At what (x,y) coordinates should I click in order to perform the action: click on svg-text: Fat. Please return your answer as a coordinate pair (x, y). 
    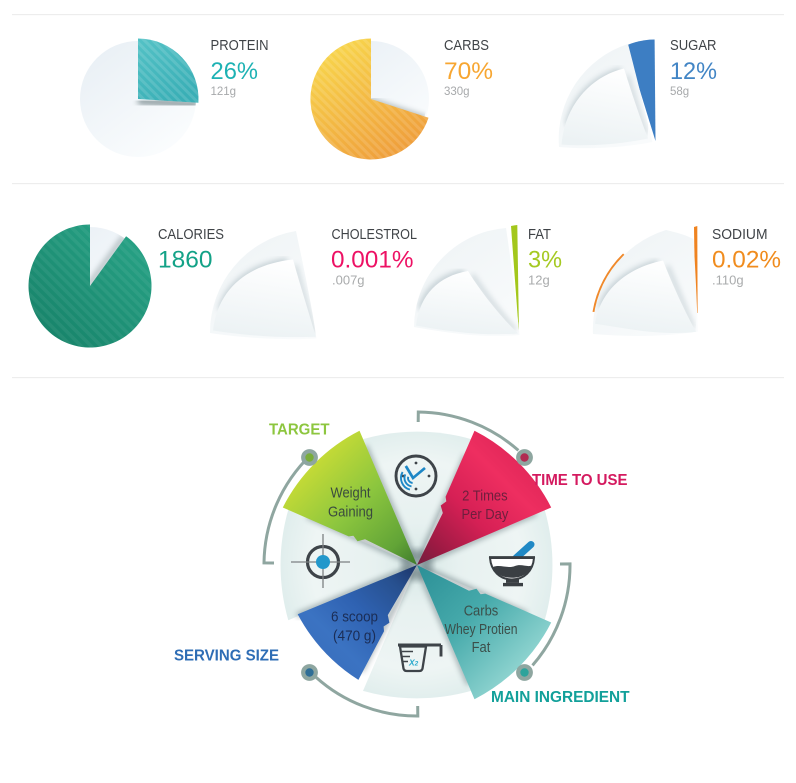
    Looking at the image, I should click on (481, 648).